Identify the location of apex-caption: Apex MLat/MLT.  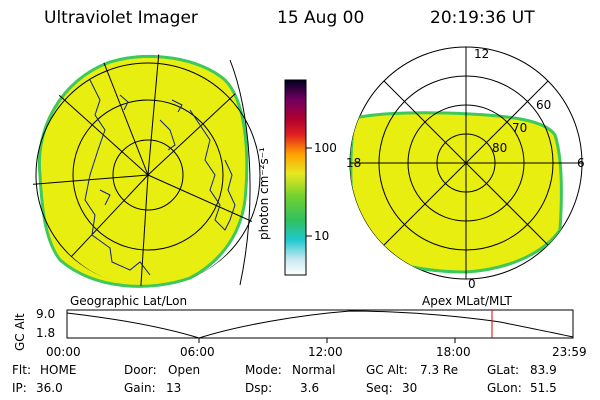
(467, 301).